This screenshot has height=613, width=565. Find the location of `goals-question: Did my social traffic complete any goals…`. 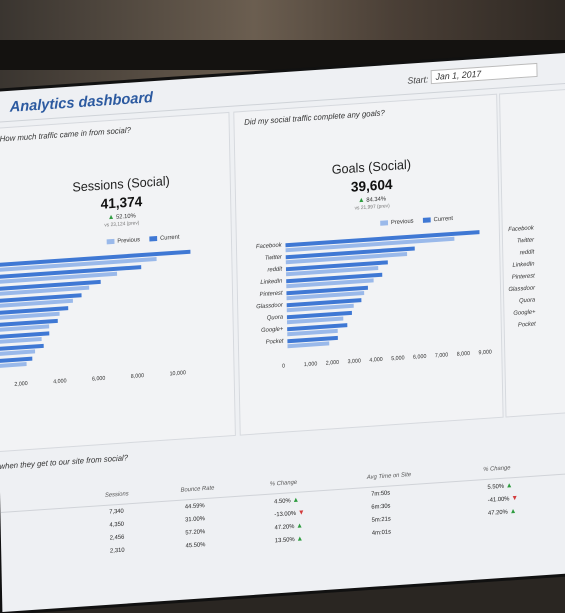

goals-question: Did my social traffic complete any goals… is located at coordinates (314, 117).